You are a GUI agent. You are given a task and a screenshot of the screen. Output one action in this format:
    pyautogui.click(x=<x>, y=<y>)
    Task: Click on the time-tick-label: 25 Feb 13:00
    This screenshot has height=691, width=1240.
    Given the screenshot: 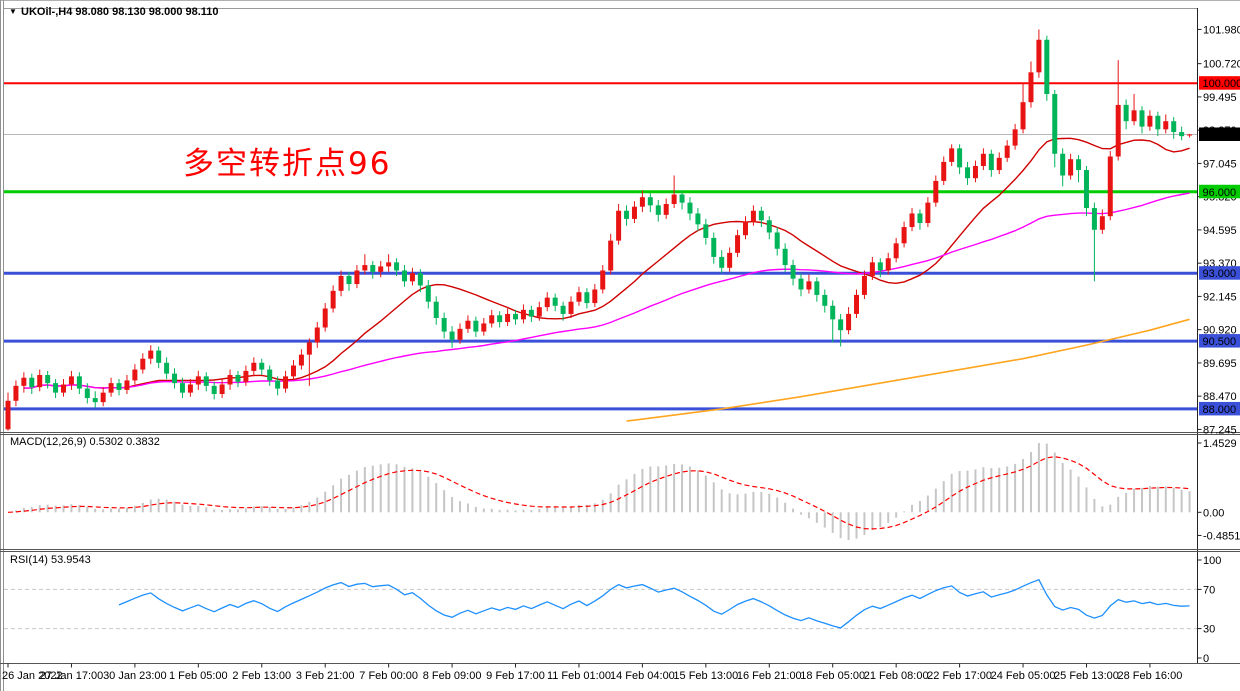 What is the action you would take?
    pyautogui.click(x=1086, y=676)
    